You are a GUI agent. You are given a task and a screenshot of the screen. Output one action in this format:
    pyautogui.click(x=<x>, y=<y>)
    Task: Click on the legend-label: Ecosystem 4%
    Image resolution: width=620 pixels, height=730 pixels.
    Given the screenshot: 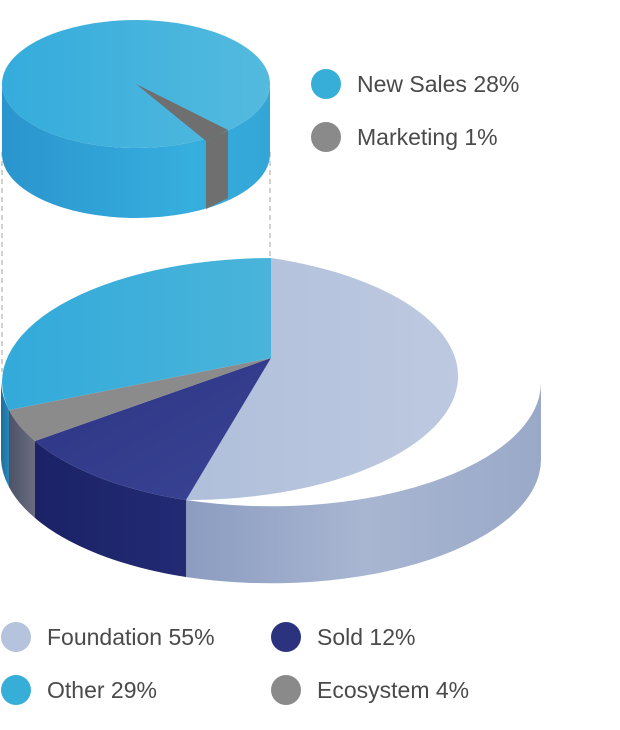 What is the action you would take?
    pyautogui.click(x=393, y=689)
    